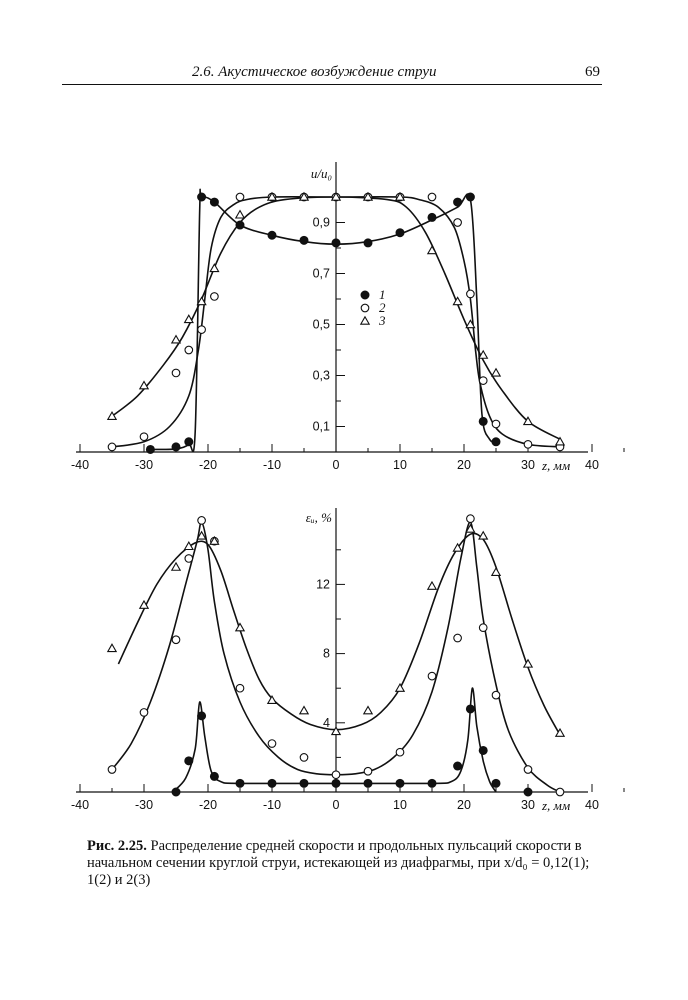 The height and width of the screenshot is (1000, 688). I want to click on page-number: 69, so click(592, 72).